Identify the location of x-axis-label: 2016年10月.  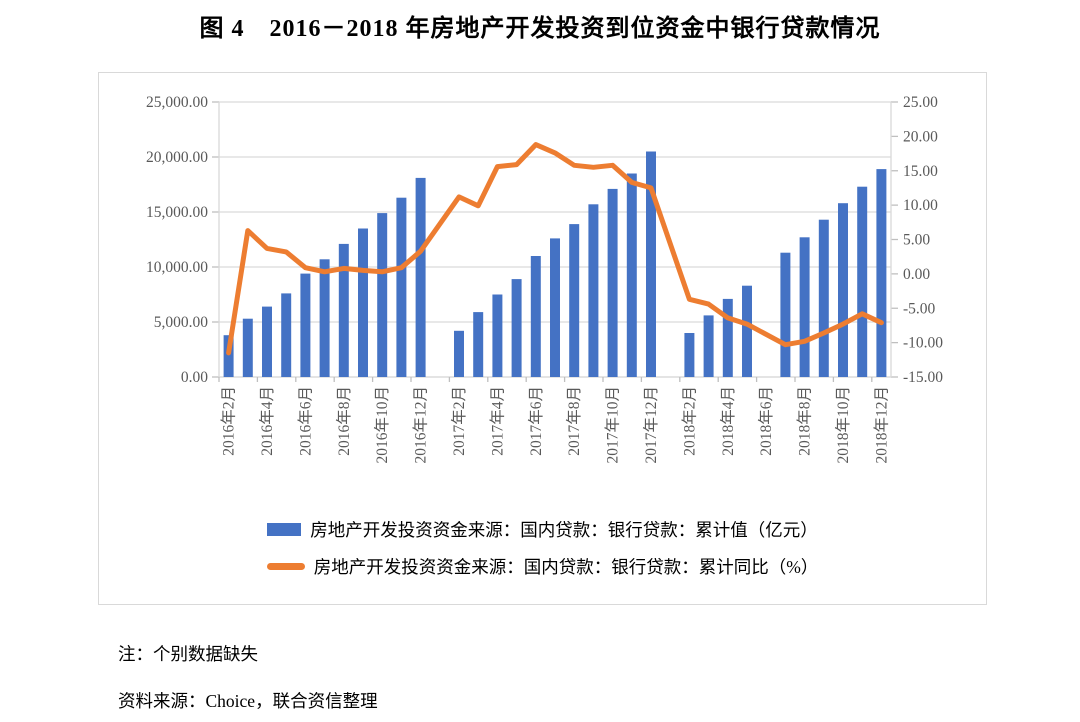
(382, 425).